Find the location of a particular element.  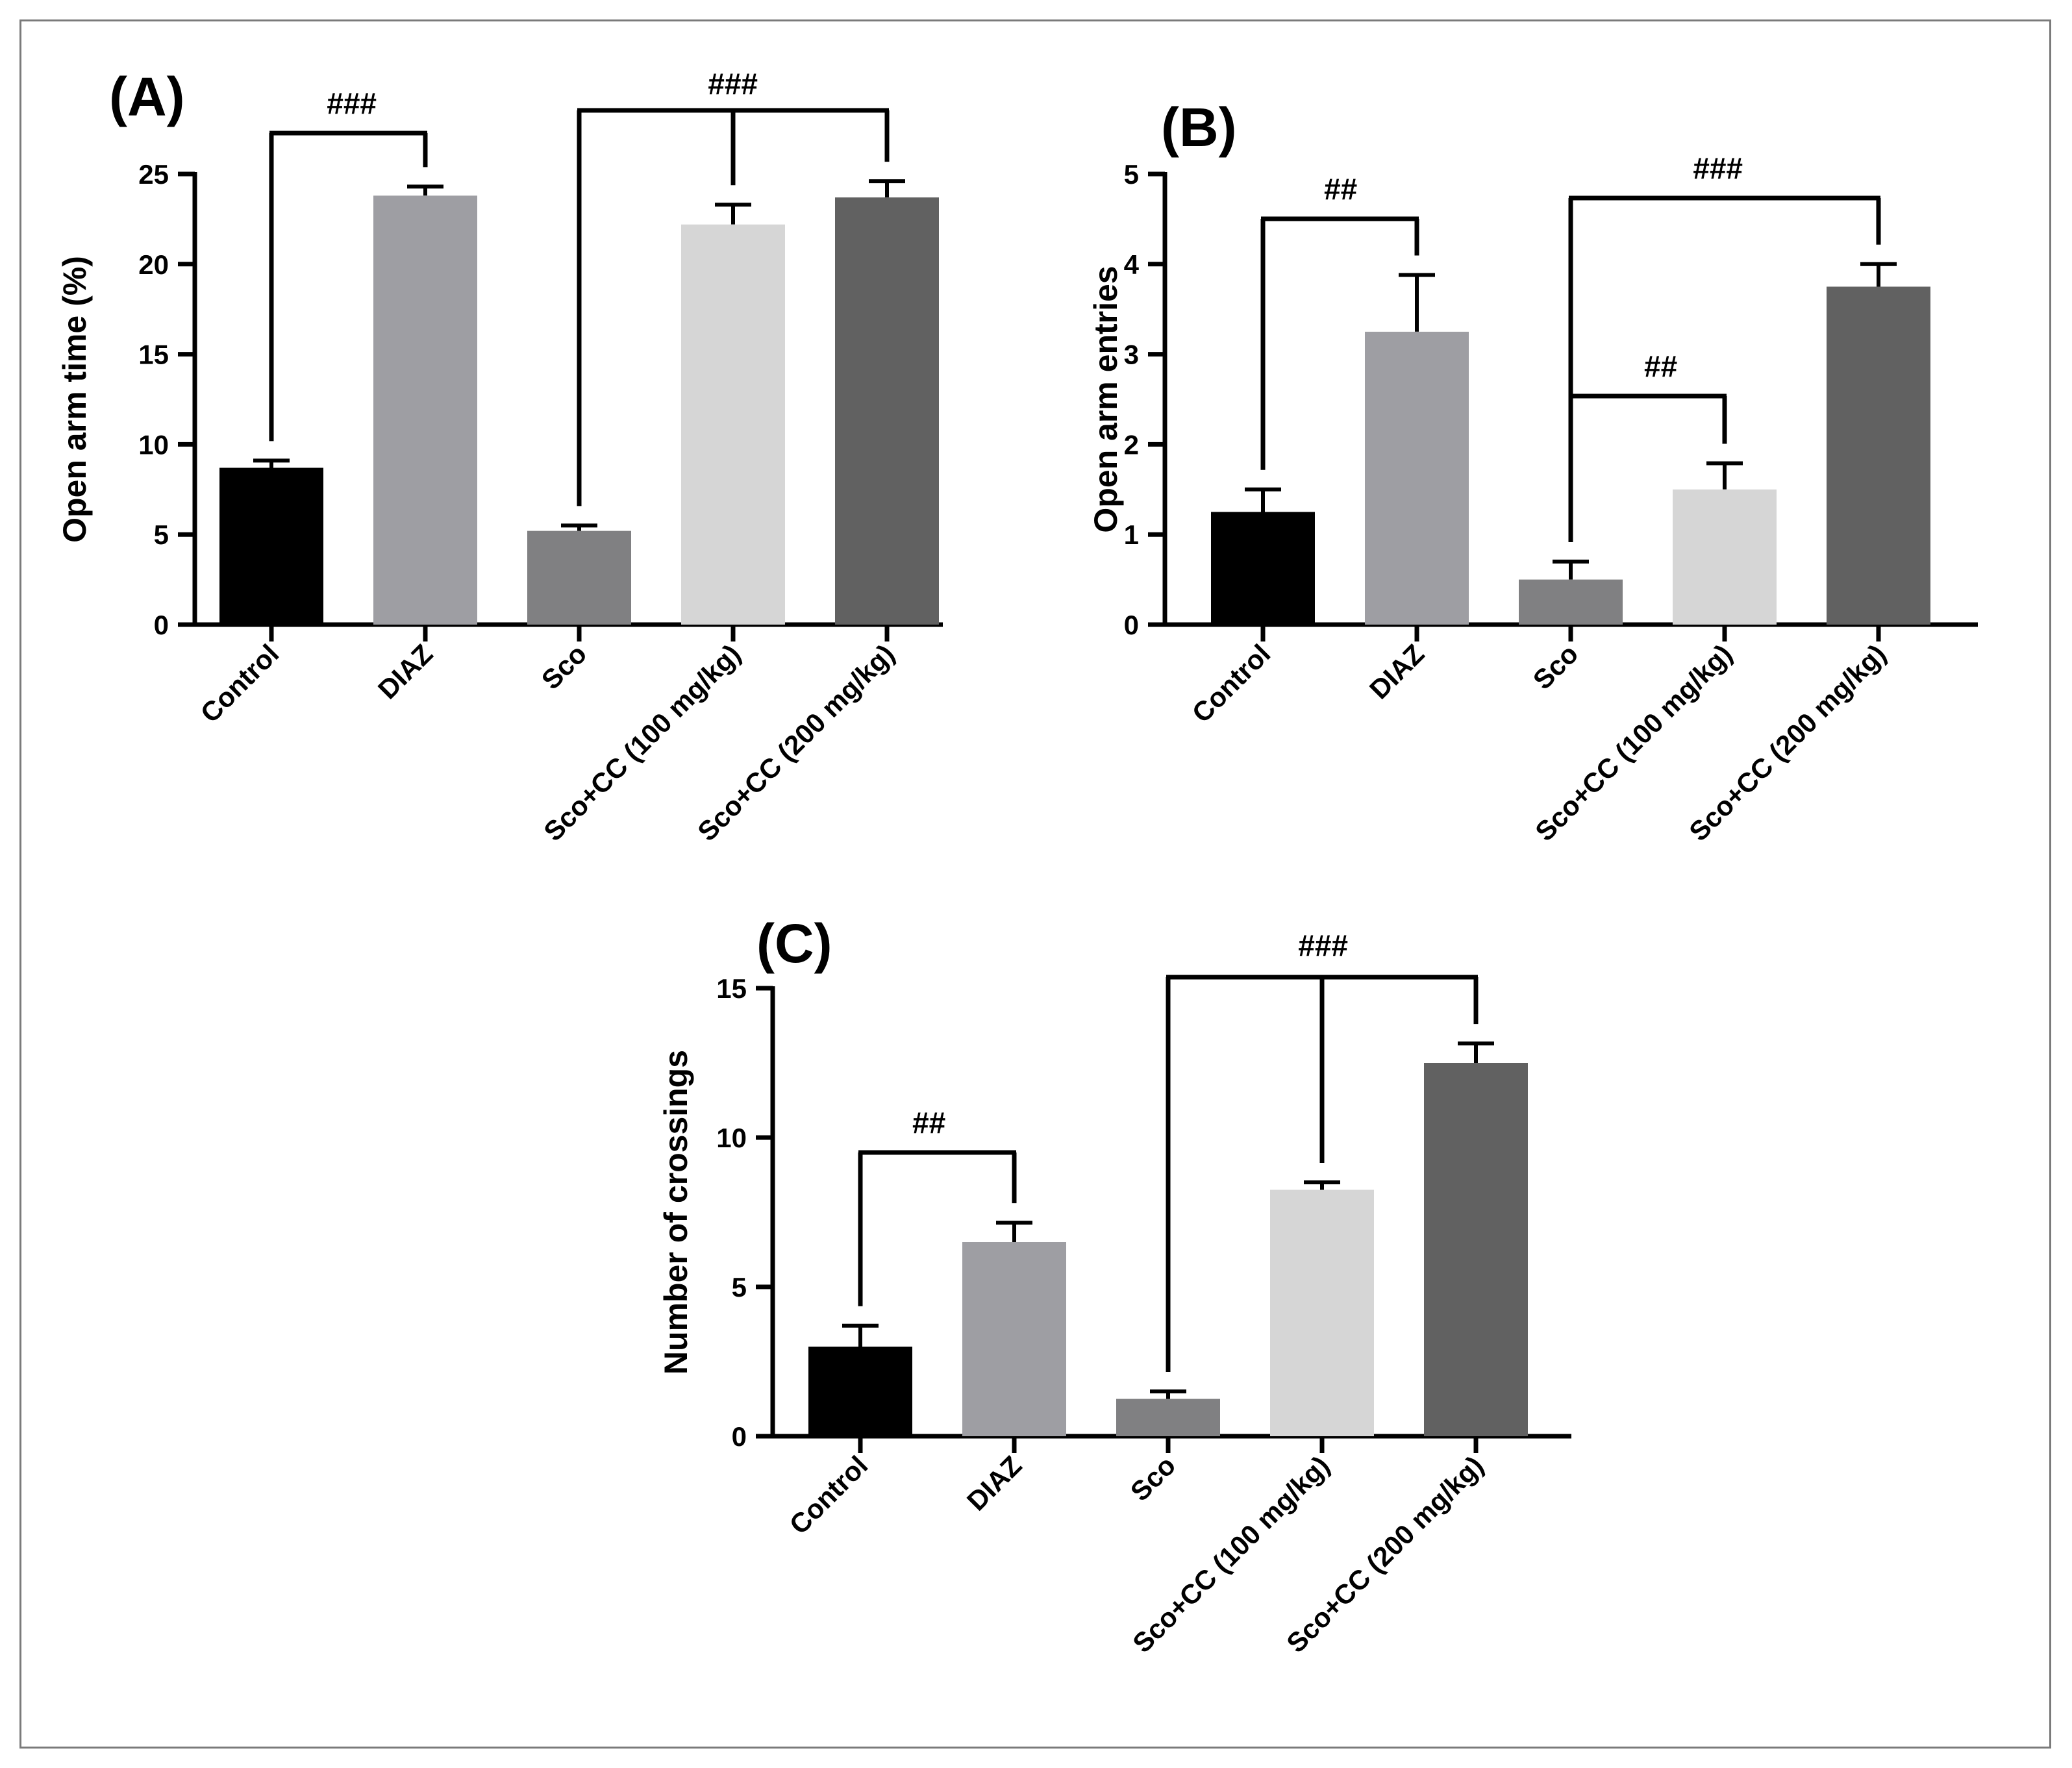

panel-label: (B) is located at coordinates (1199, 127).